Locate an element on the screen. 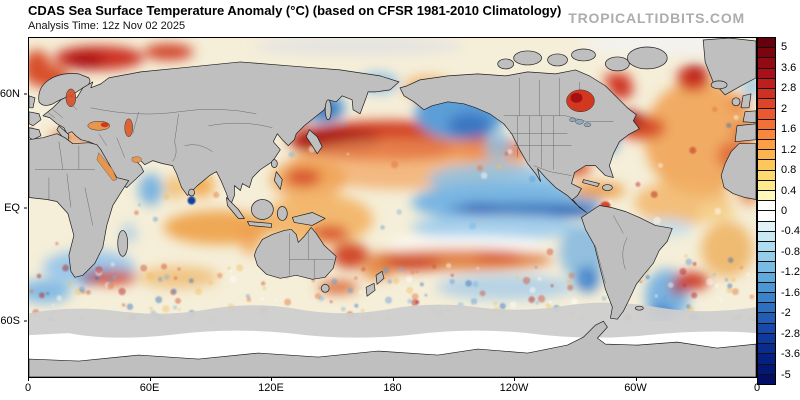  land-greenland is located at coordinates (729, 67).